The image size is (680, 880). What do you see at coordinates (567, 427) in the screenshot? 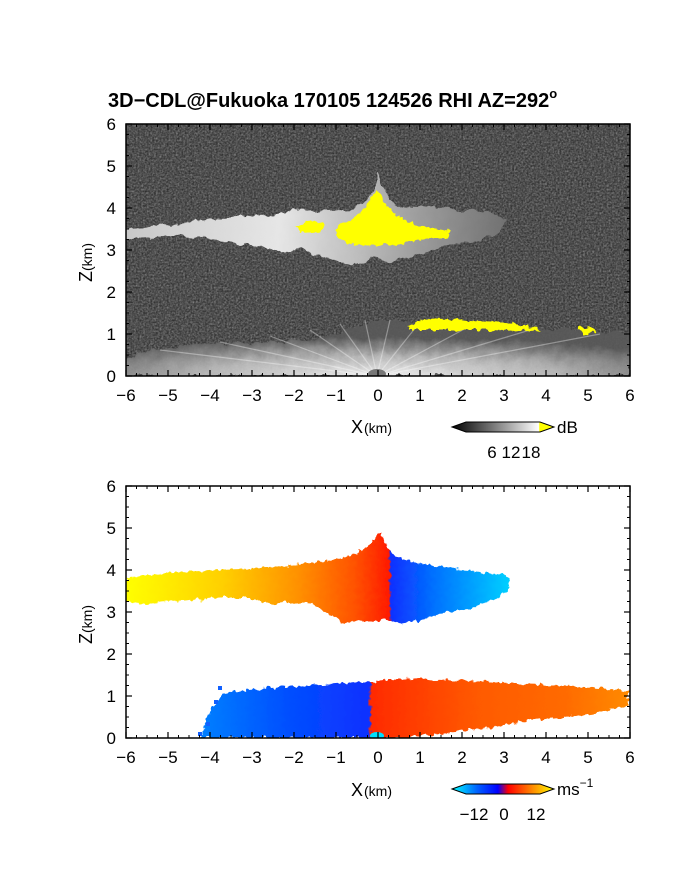
I see `reflectivity-colorbar-unit: dB` at bounding box center [567, 427].